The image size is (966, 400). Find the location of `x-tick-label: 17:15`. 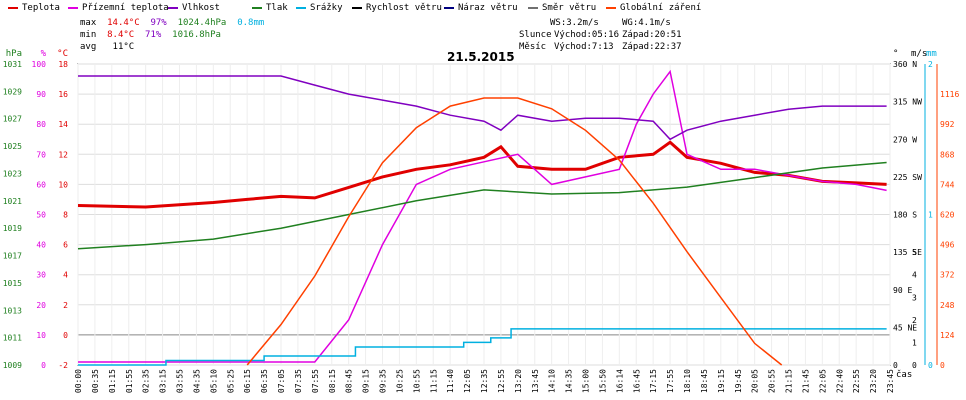

x-tick-label: 17:15 is located at coordinates (653, 381).